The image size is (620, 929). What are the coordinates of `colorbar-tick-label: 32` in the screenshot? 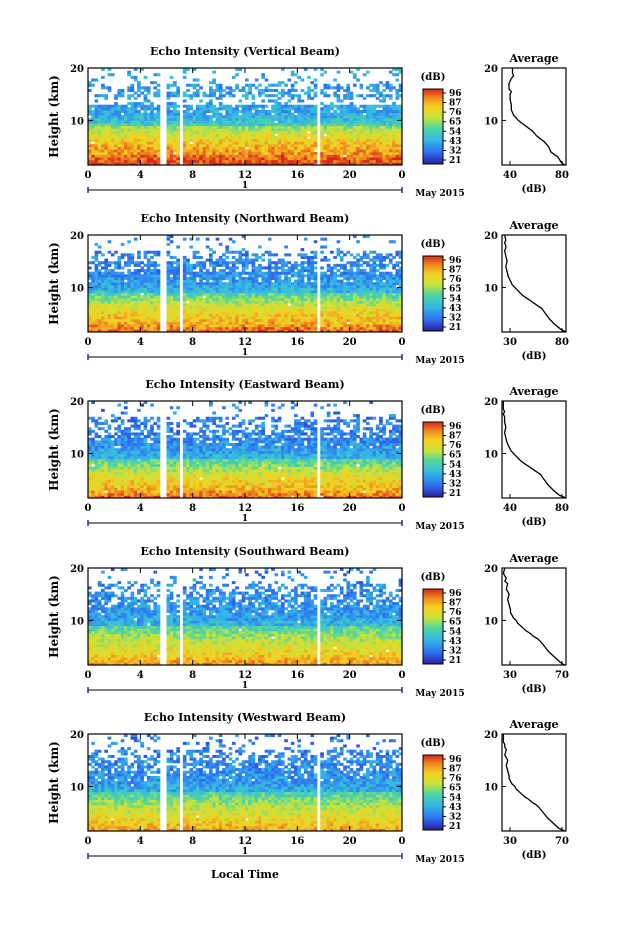 It's located at (455, 151).